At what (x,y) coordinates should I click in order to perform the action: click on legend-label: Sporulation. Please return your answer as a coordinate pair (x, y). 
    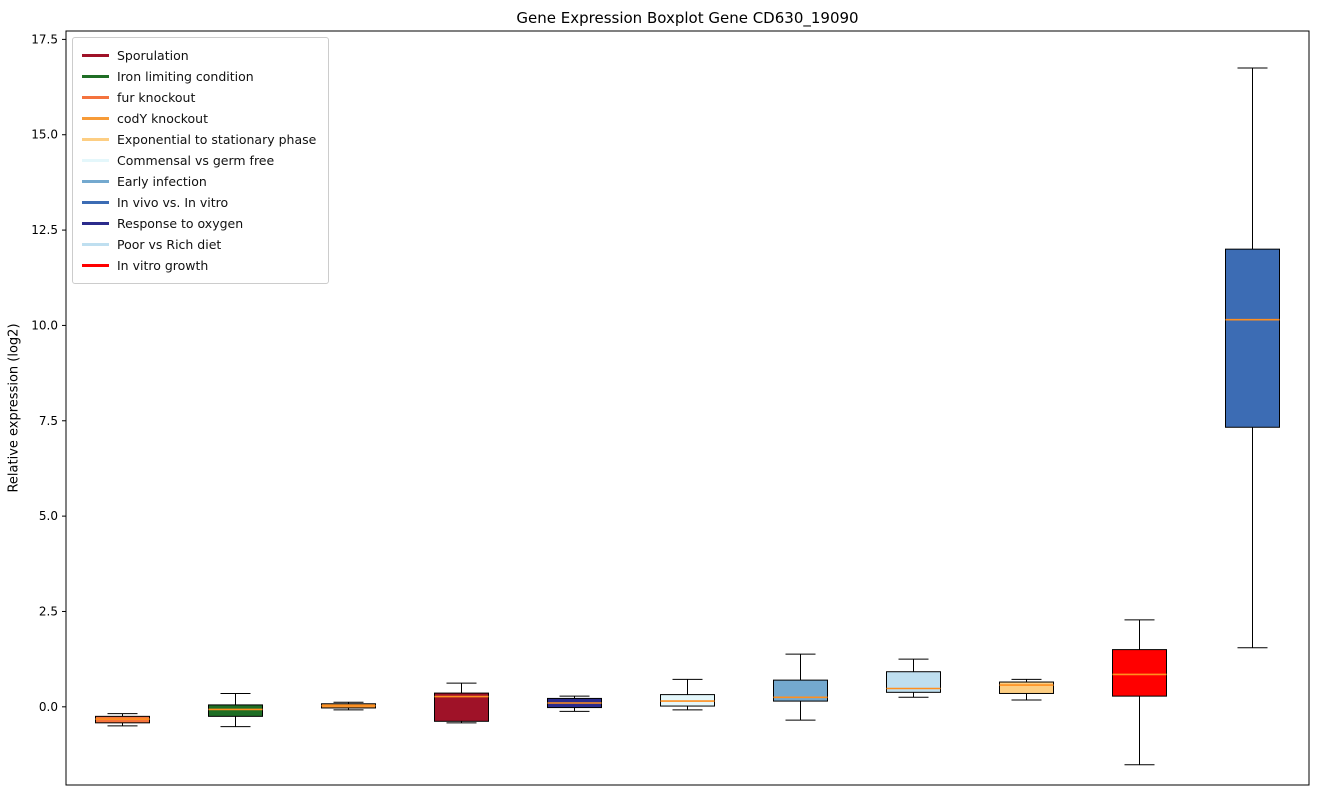
    Looking at the image, I should click on (153, 55).